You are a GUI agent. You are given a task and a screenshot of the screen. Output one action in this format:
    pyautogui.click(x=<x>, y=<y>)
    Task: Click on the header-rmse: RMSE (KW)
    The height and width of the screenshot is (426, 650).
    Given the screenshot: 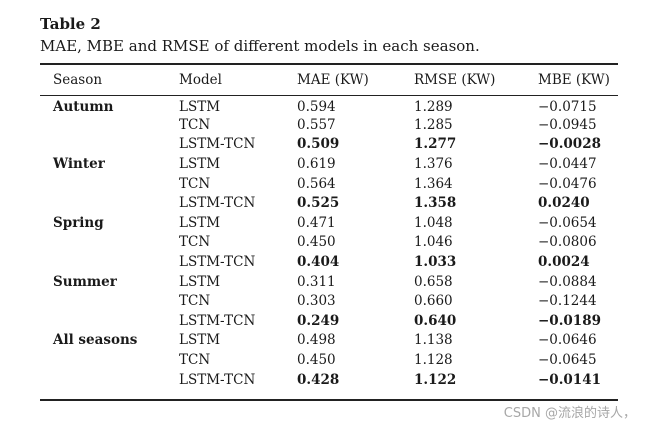 What is the action you would take?
    pyautogui.click(x=455, y=79)
    